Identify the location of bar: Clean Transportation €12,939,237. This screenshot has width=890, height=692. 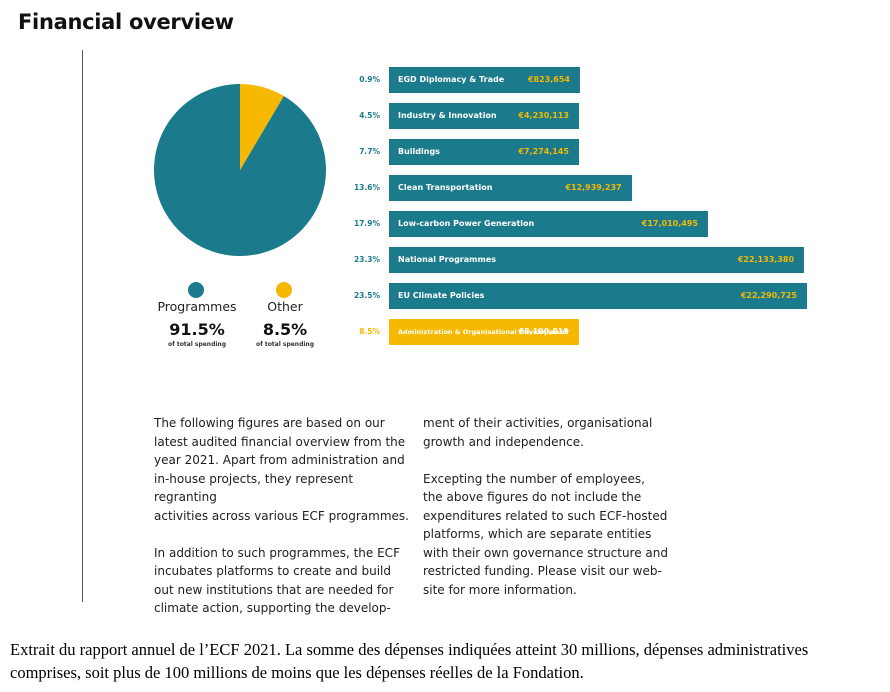
(510, 188).